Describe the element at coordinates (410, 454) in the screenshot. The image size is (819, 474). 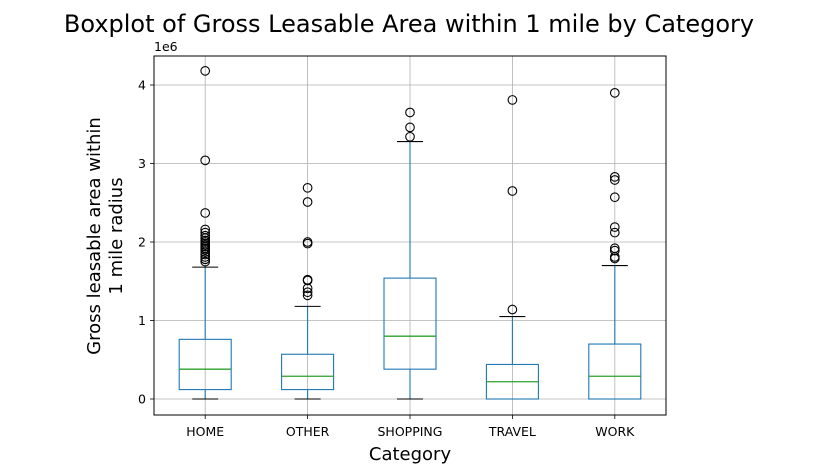
I see `x-axis-label: Category` at that location.